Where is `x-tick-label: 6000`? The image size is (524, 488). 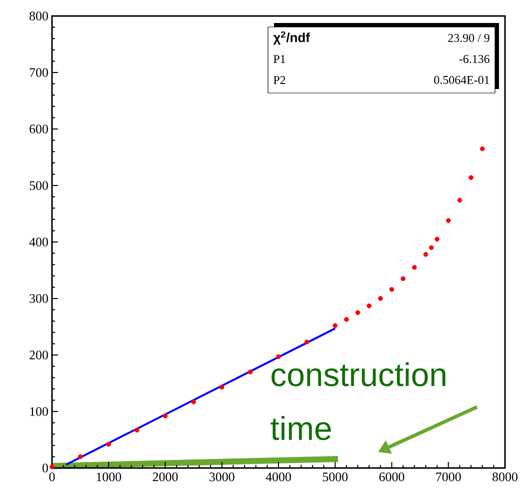
x-tick-label: 6000 is located at coordinates (391, 477).